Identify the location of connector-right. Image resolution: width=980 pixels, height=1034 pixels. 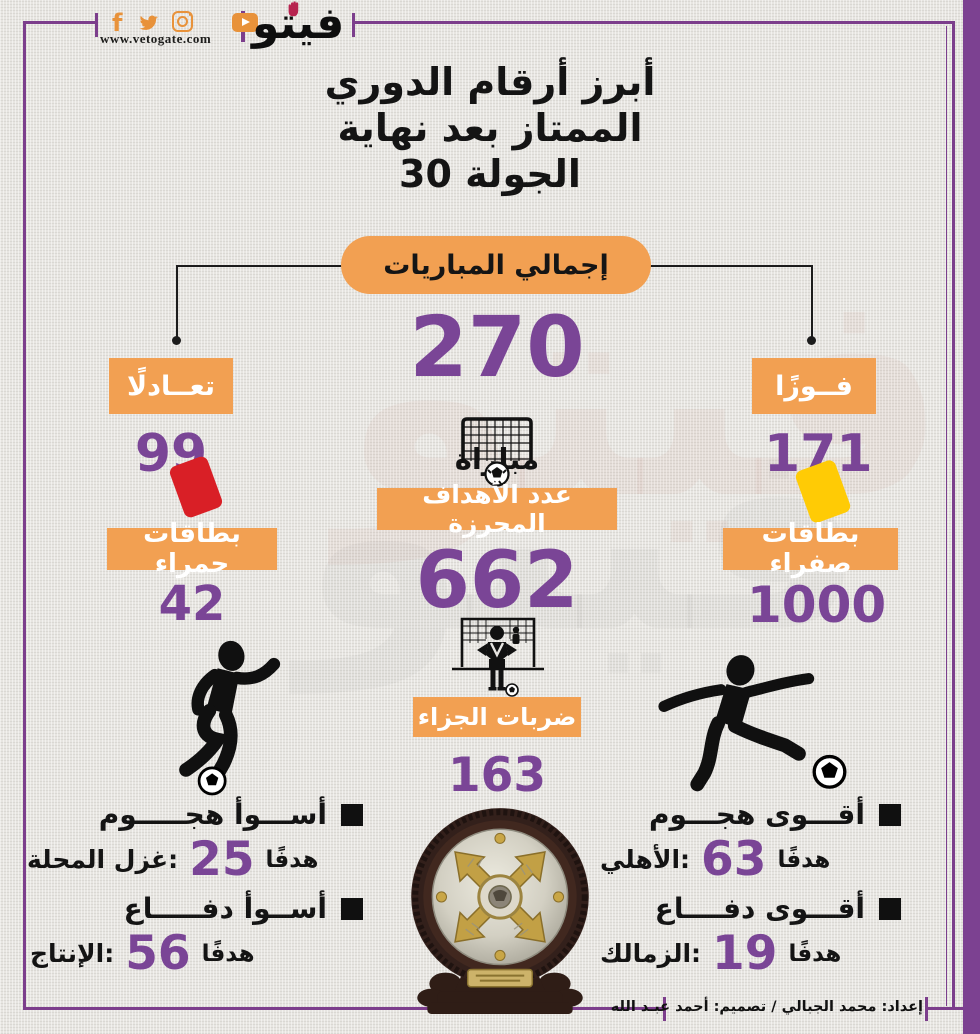
(730, 266).